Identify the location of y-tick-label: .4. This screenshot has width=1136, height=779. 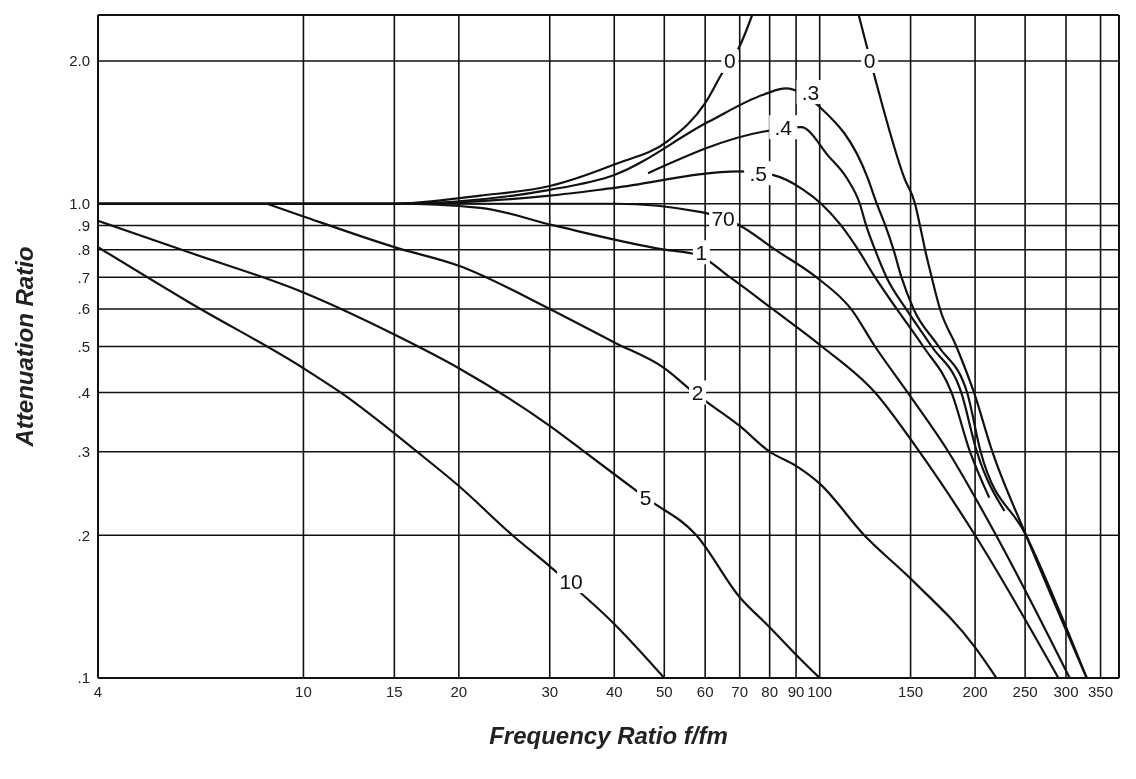
(83, 392).